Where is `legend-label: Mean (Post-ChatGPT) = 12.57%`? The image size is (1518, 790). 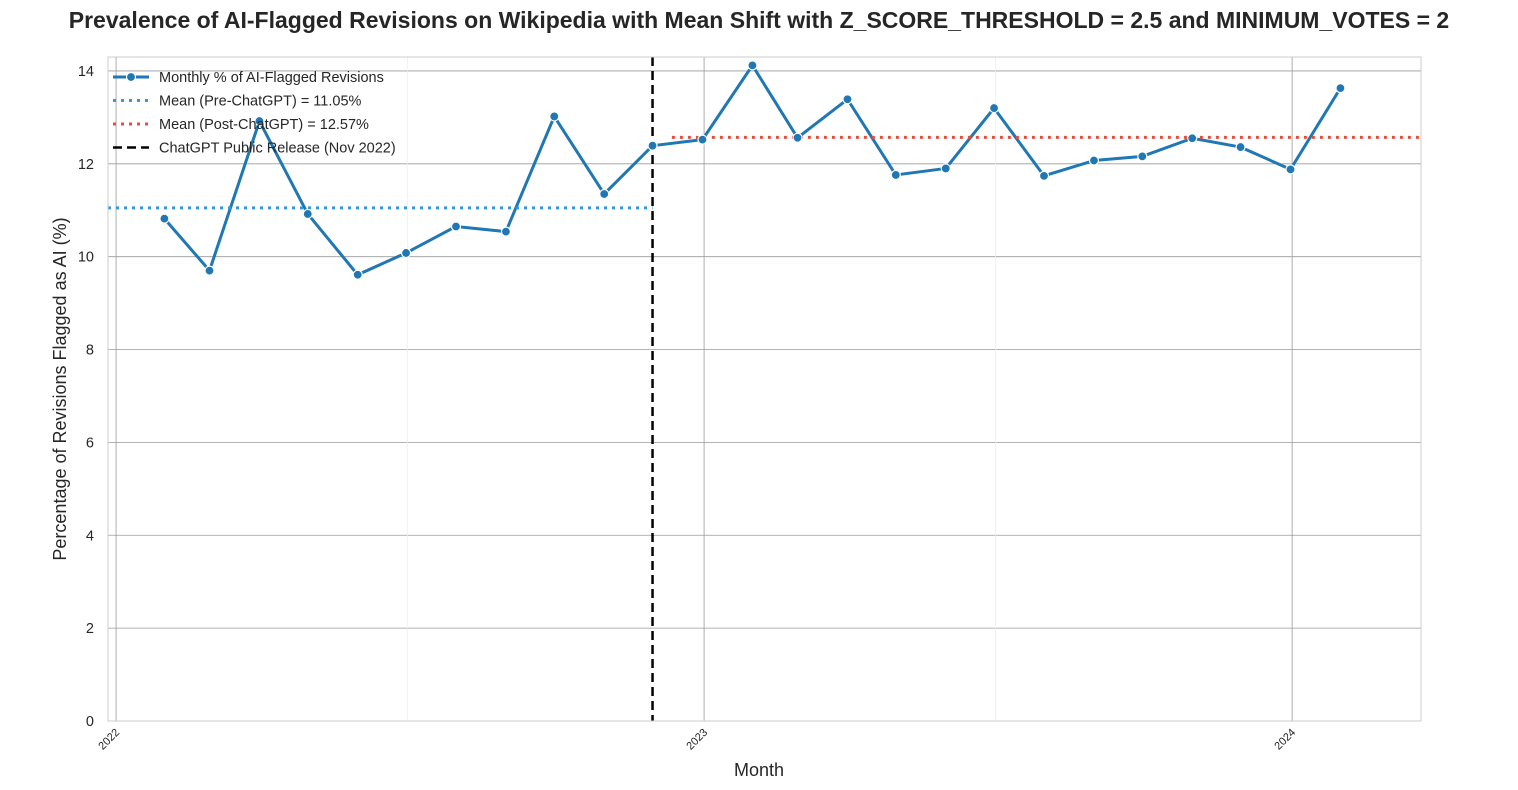 legend-label: Mean (Post-ChatGPT) = 12.57% is located at coordinates (264, 125).